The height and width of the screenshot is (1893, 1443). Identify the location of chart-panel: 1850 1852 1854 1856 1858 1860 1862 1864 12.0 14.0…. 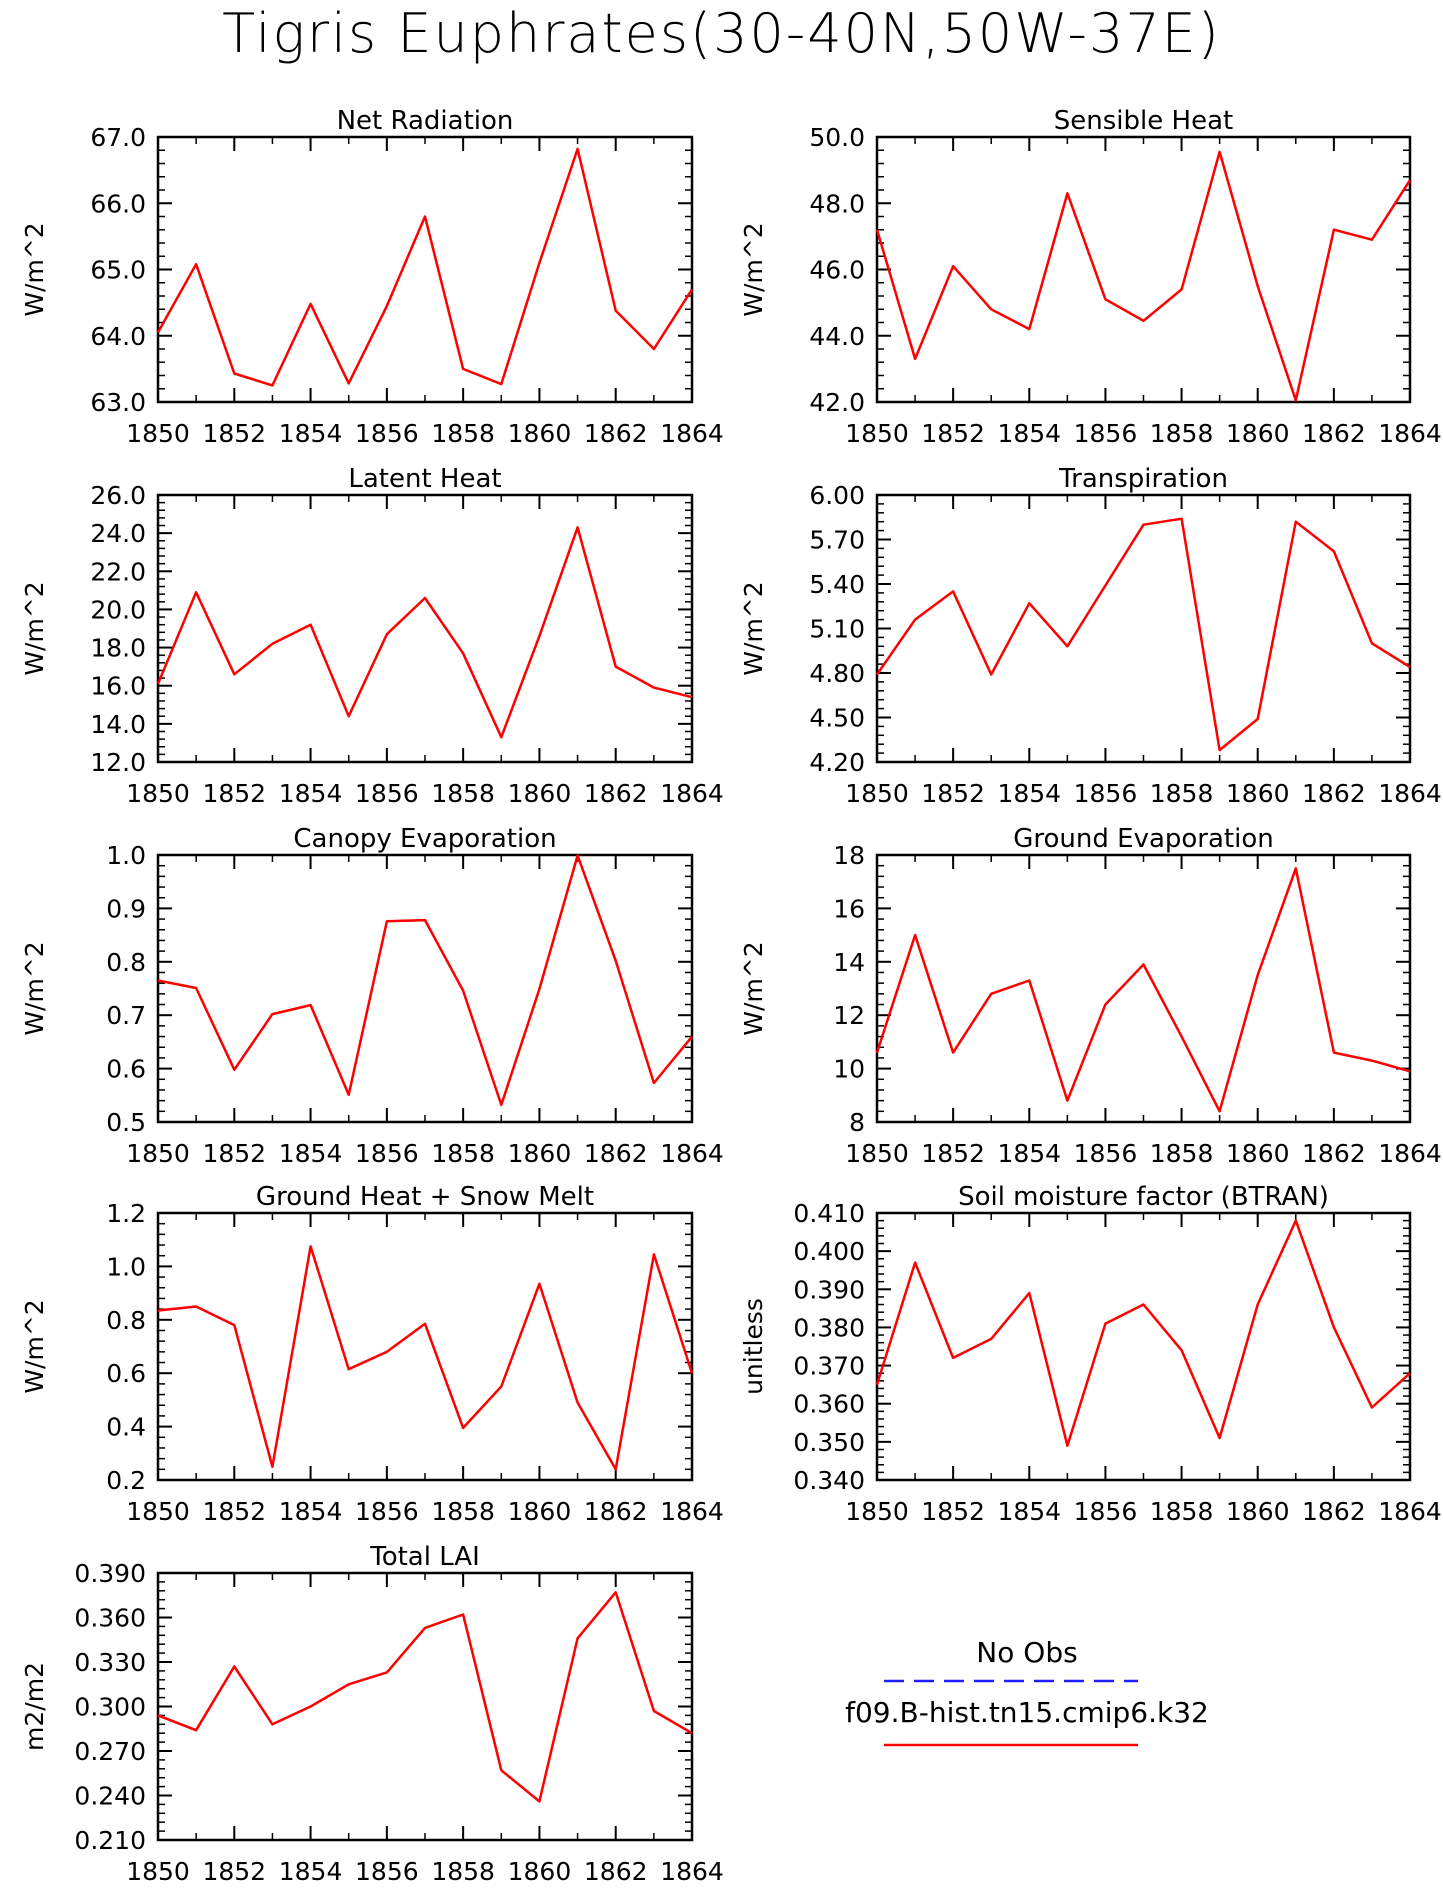
(372, 636).